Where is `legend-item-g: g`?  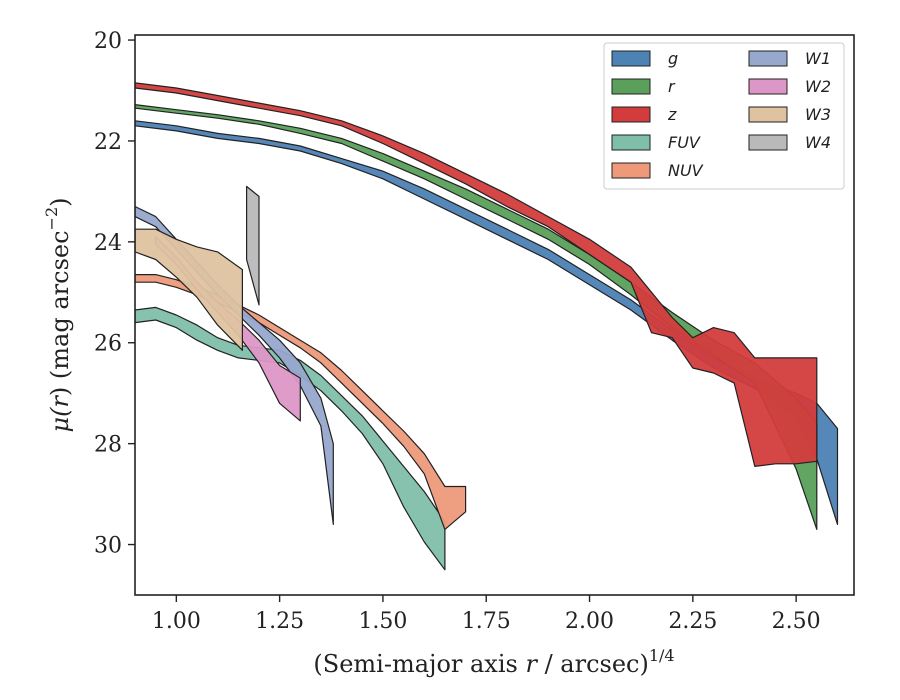 legend-item-g: g is located at coordinates (644, 58).